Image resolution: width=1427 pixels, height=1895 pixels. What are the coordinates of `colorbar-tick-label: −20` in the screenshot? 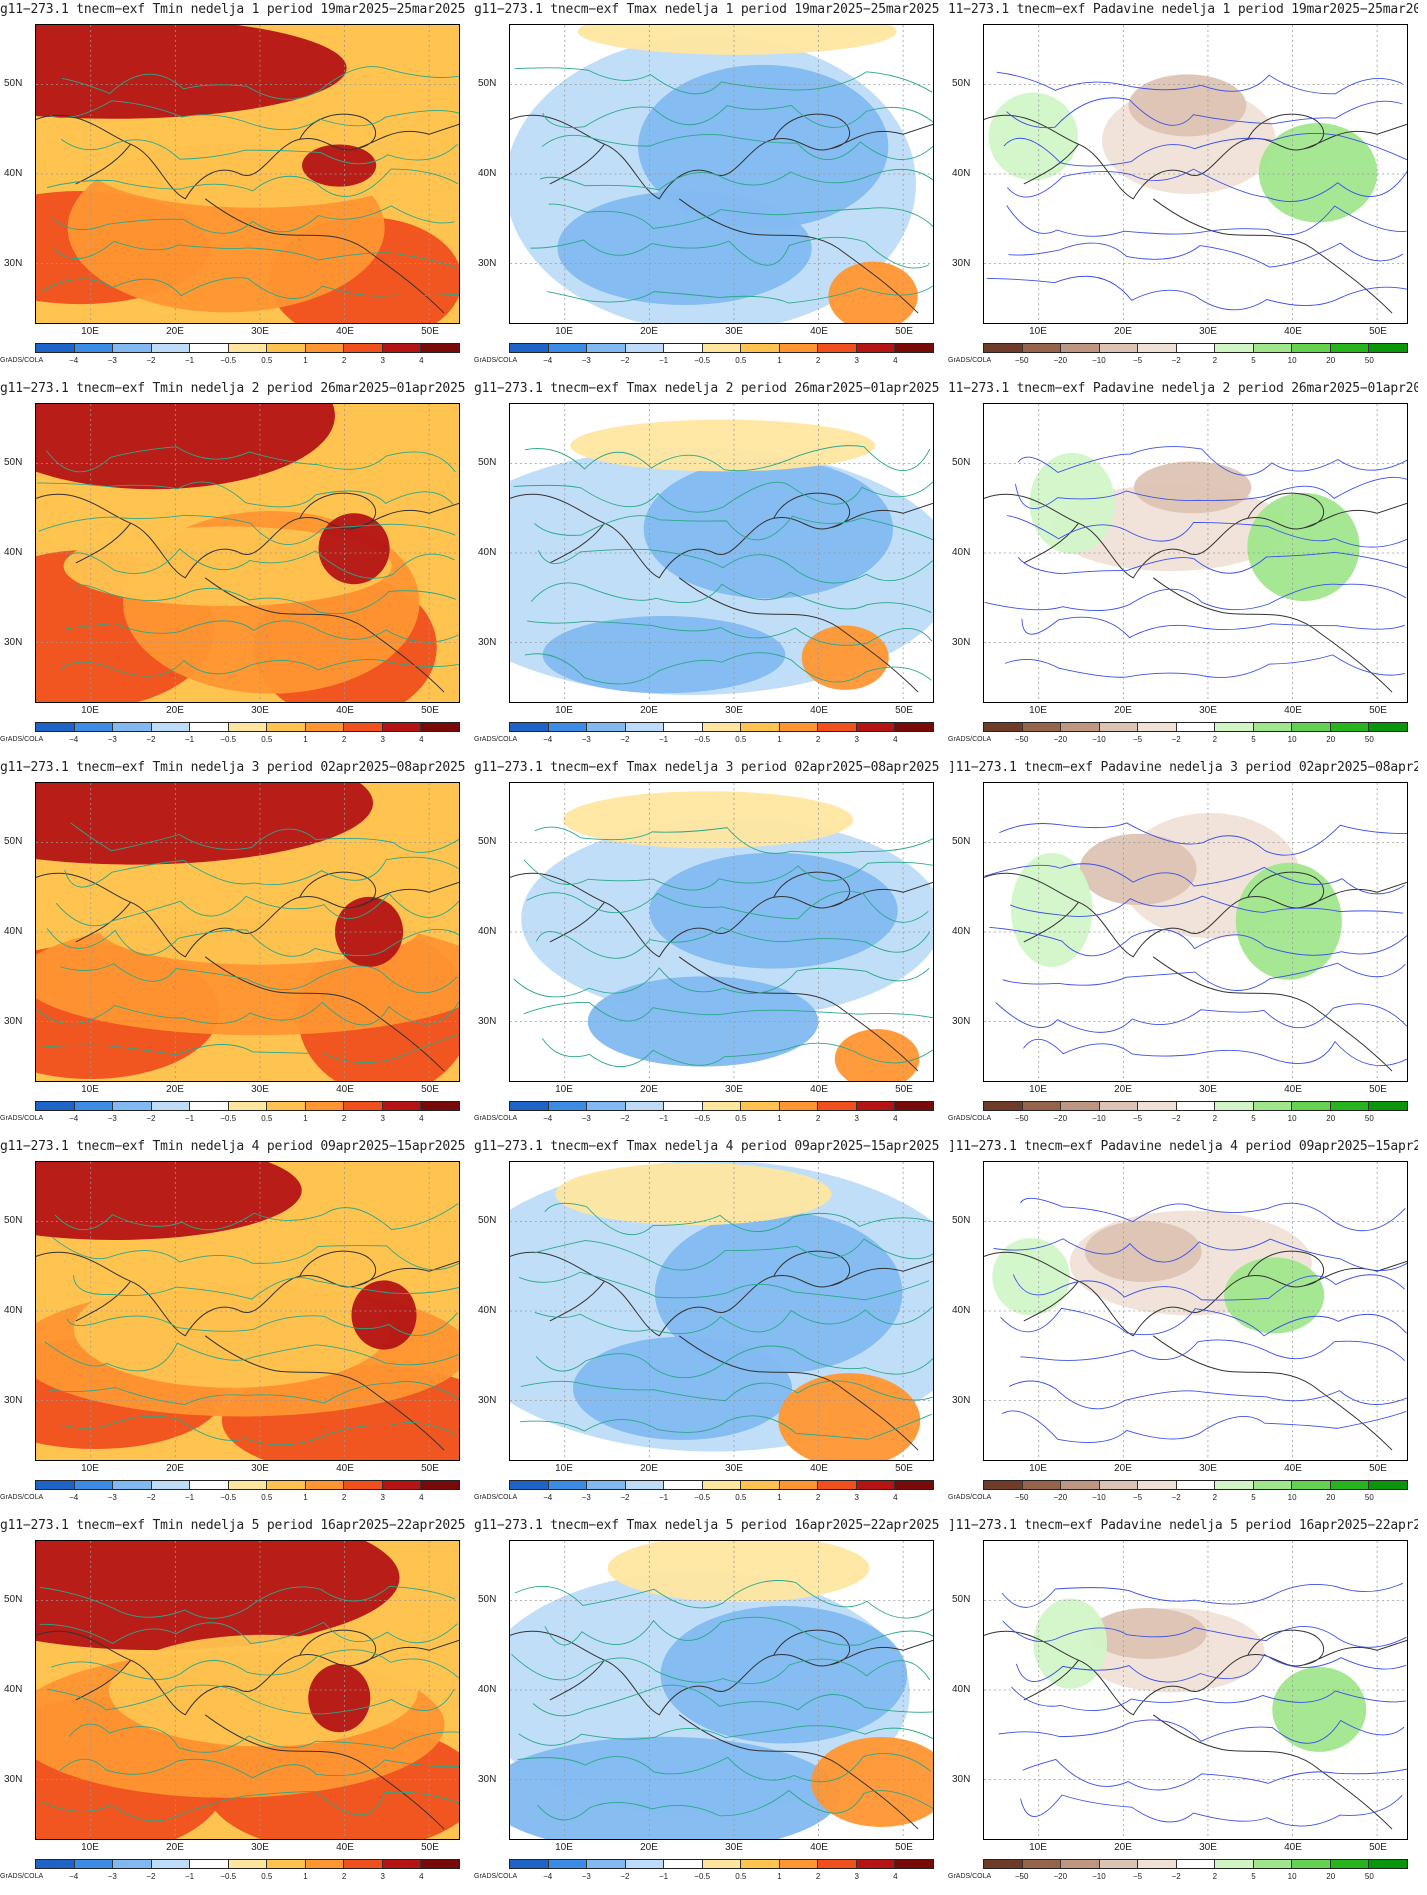 It's located at (1060, 1876).